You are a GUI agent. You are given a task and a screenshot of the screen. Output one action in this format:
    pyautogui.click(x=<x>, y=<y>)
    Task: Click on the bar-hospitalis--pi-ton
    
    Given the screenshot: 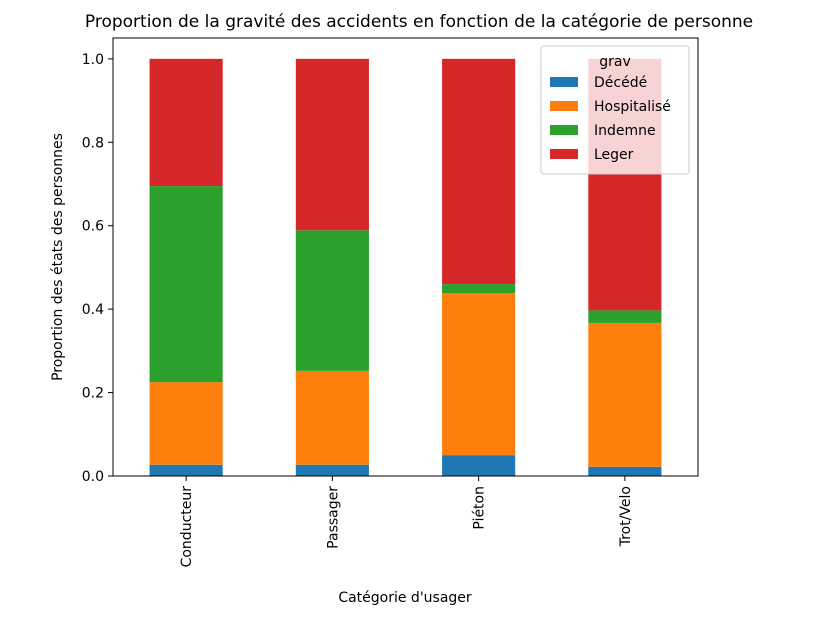 What is the action you would take?
    pyautogui.click(x=479, y=374)
    